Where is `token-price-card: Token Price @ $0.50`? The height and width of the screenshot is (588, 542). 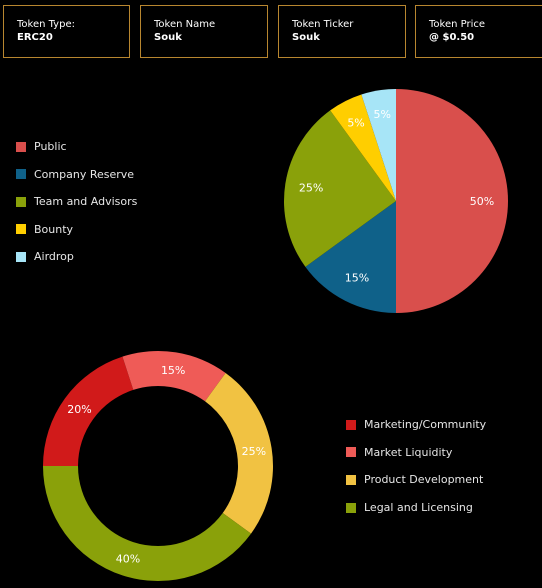
token-price-card: Token Price @ $0.50 is located at coordinates (478, 31).